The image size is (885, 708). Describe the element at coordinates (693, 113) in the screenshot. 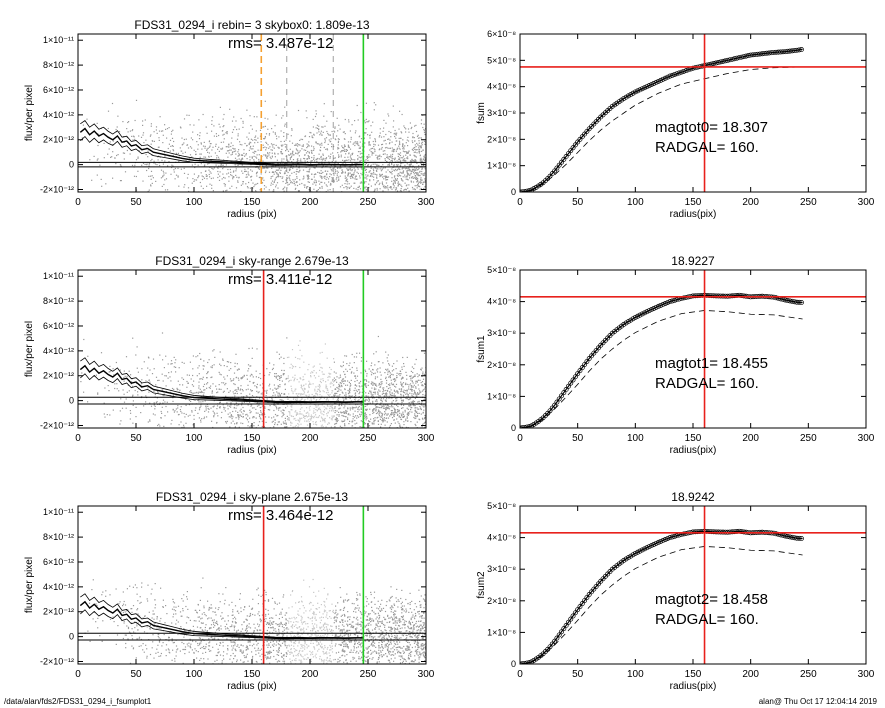

I see `axes-frame` at that location.